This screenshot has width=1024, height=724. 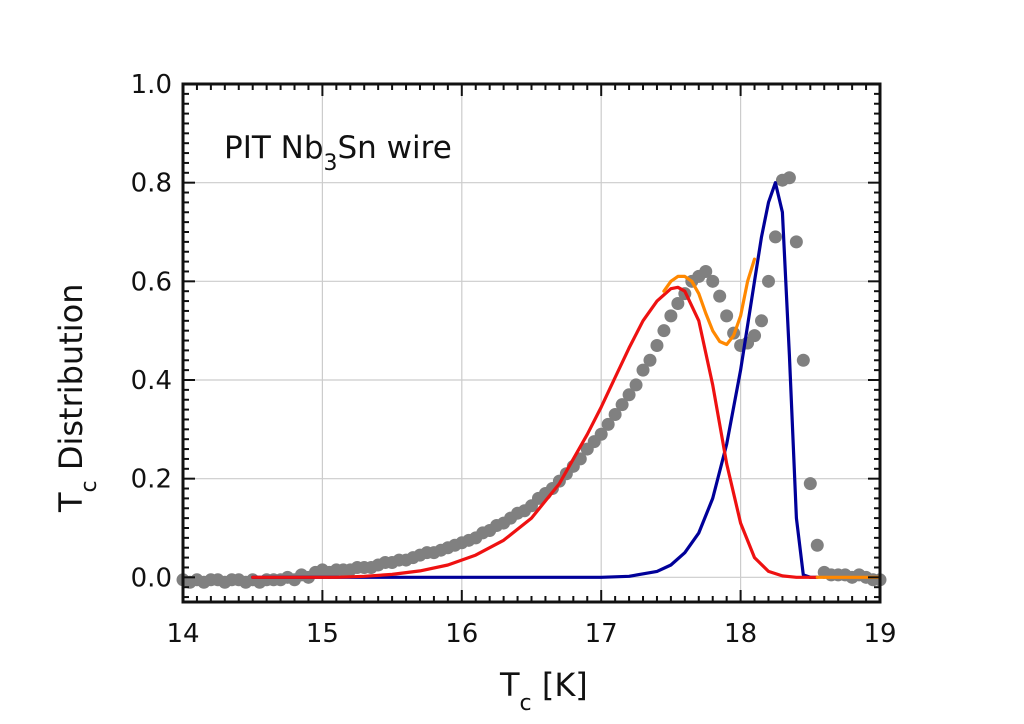 I want to click on y-tick-label: 0.0, so click(x=151, y=578).